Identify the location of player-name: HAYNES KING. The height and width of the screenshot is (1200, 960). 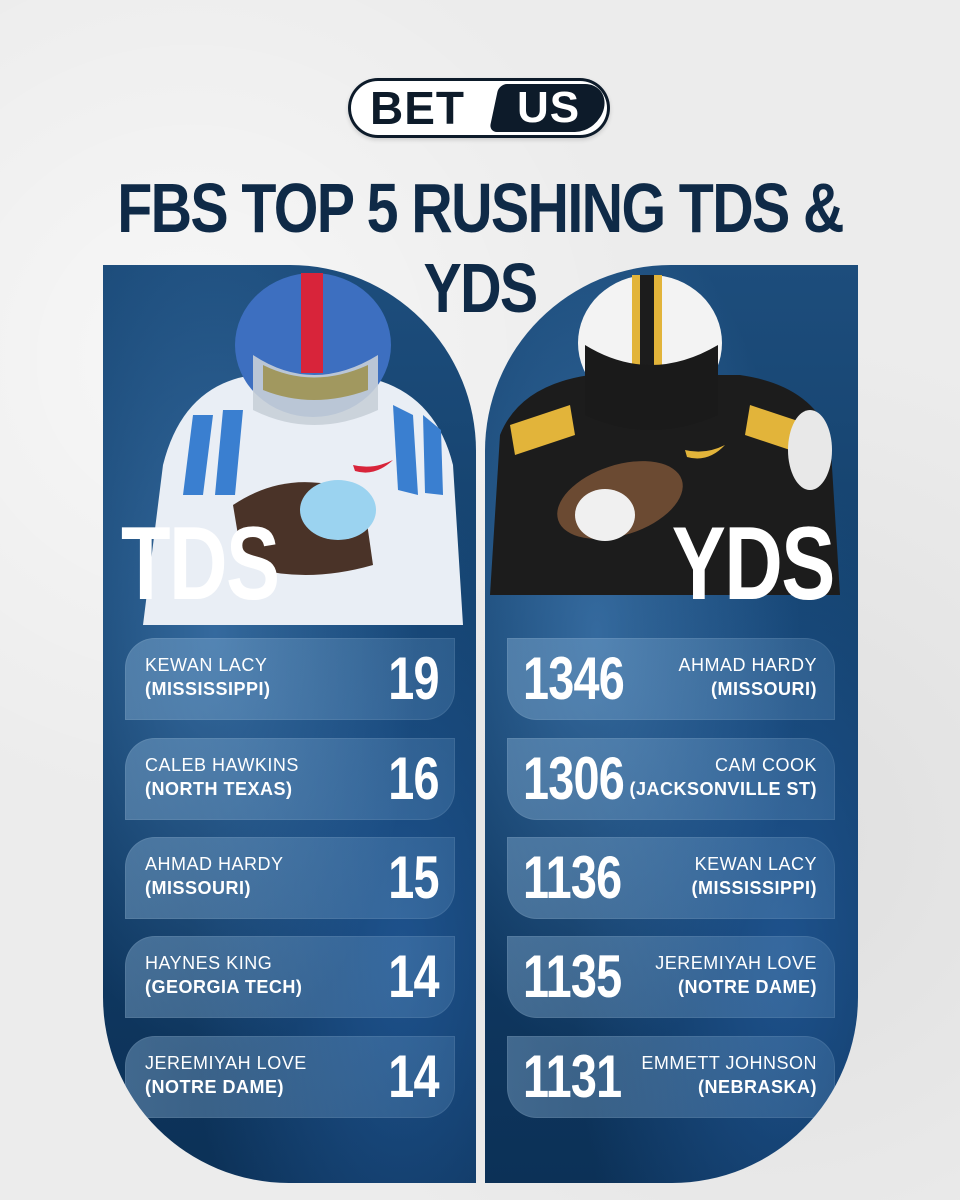
(209, 963).